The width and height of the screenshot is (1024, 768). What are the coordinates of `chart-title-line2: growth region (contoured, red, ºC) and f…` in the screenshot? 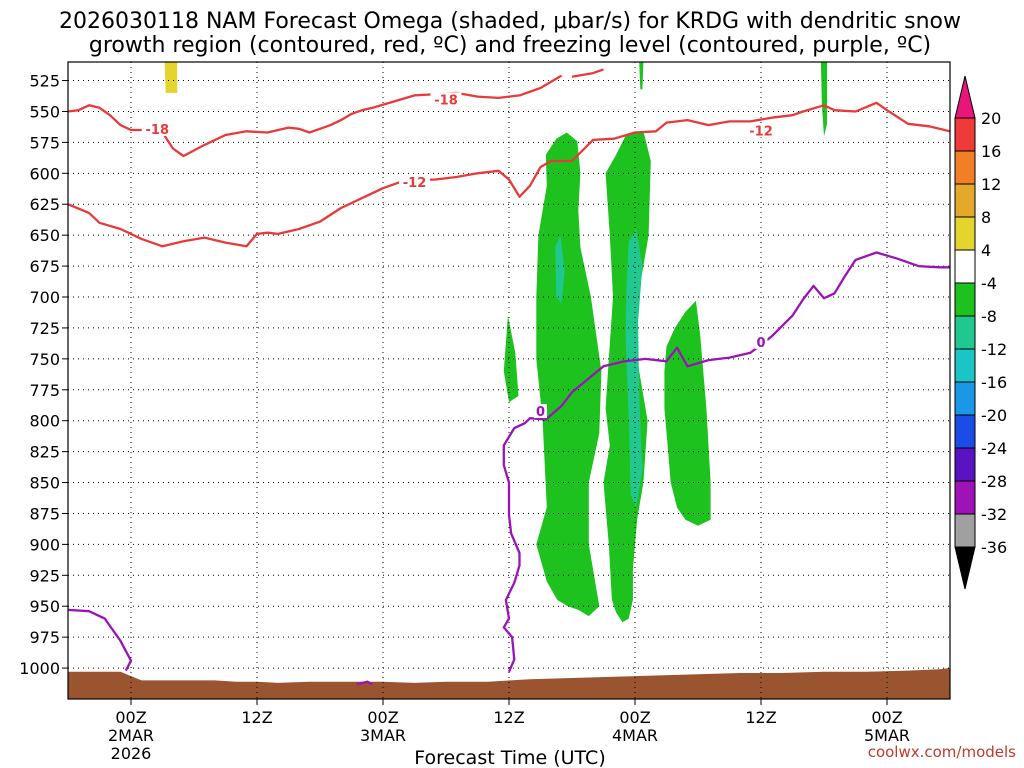 It's located at (510, 45).